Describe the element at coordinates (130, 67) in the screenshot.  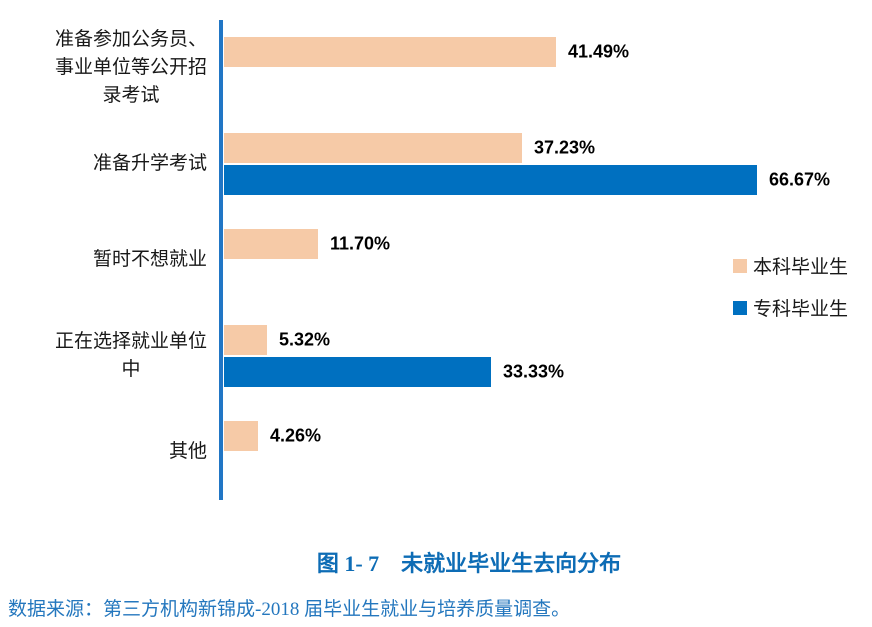
I see `category-label: 准备参加公务员、 事业单位等公开招 录考试` at that location.